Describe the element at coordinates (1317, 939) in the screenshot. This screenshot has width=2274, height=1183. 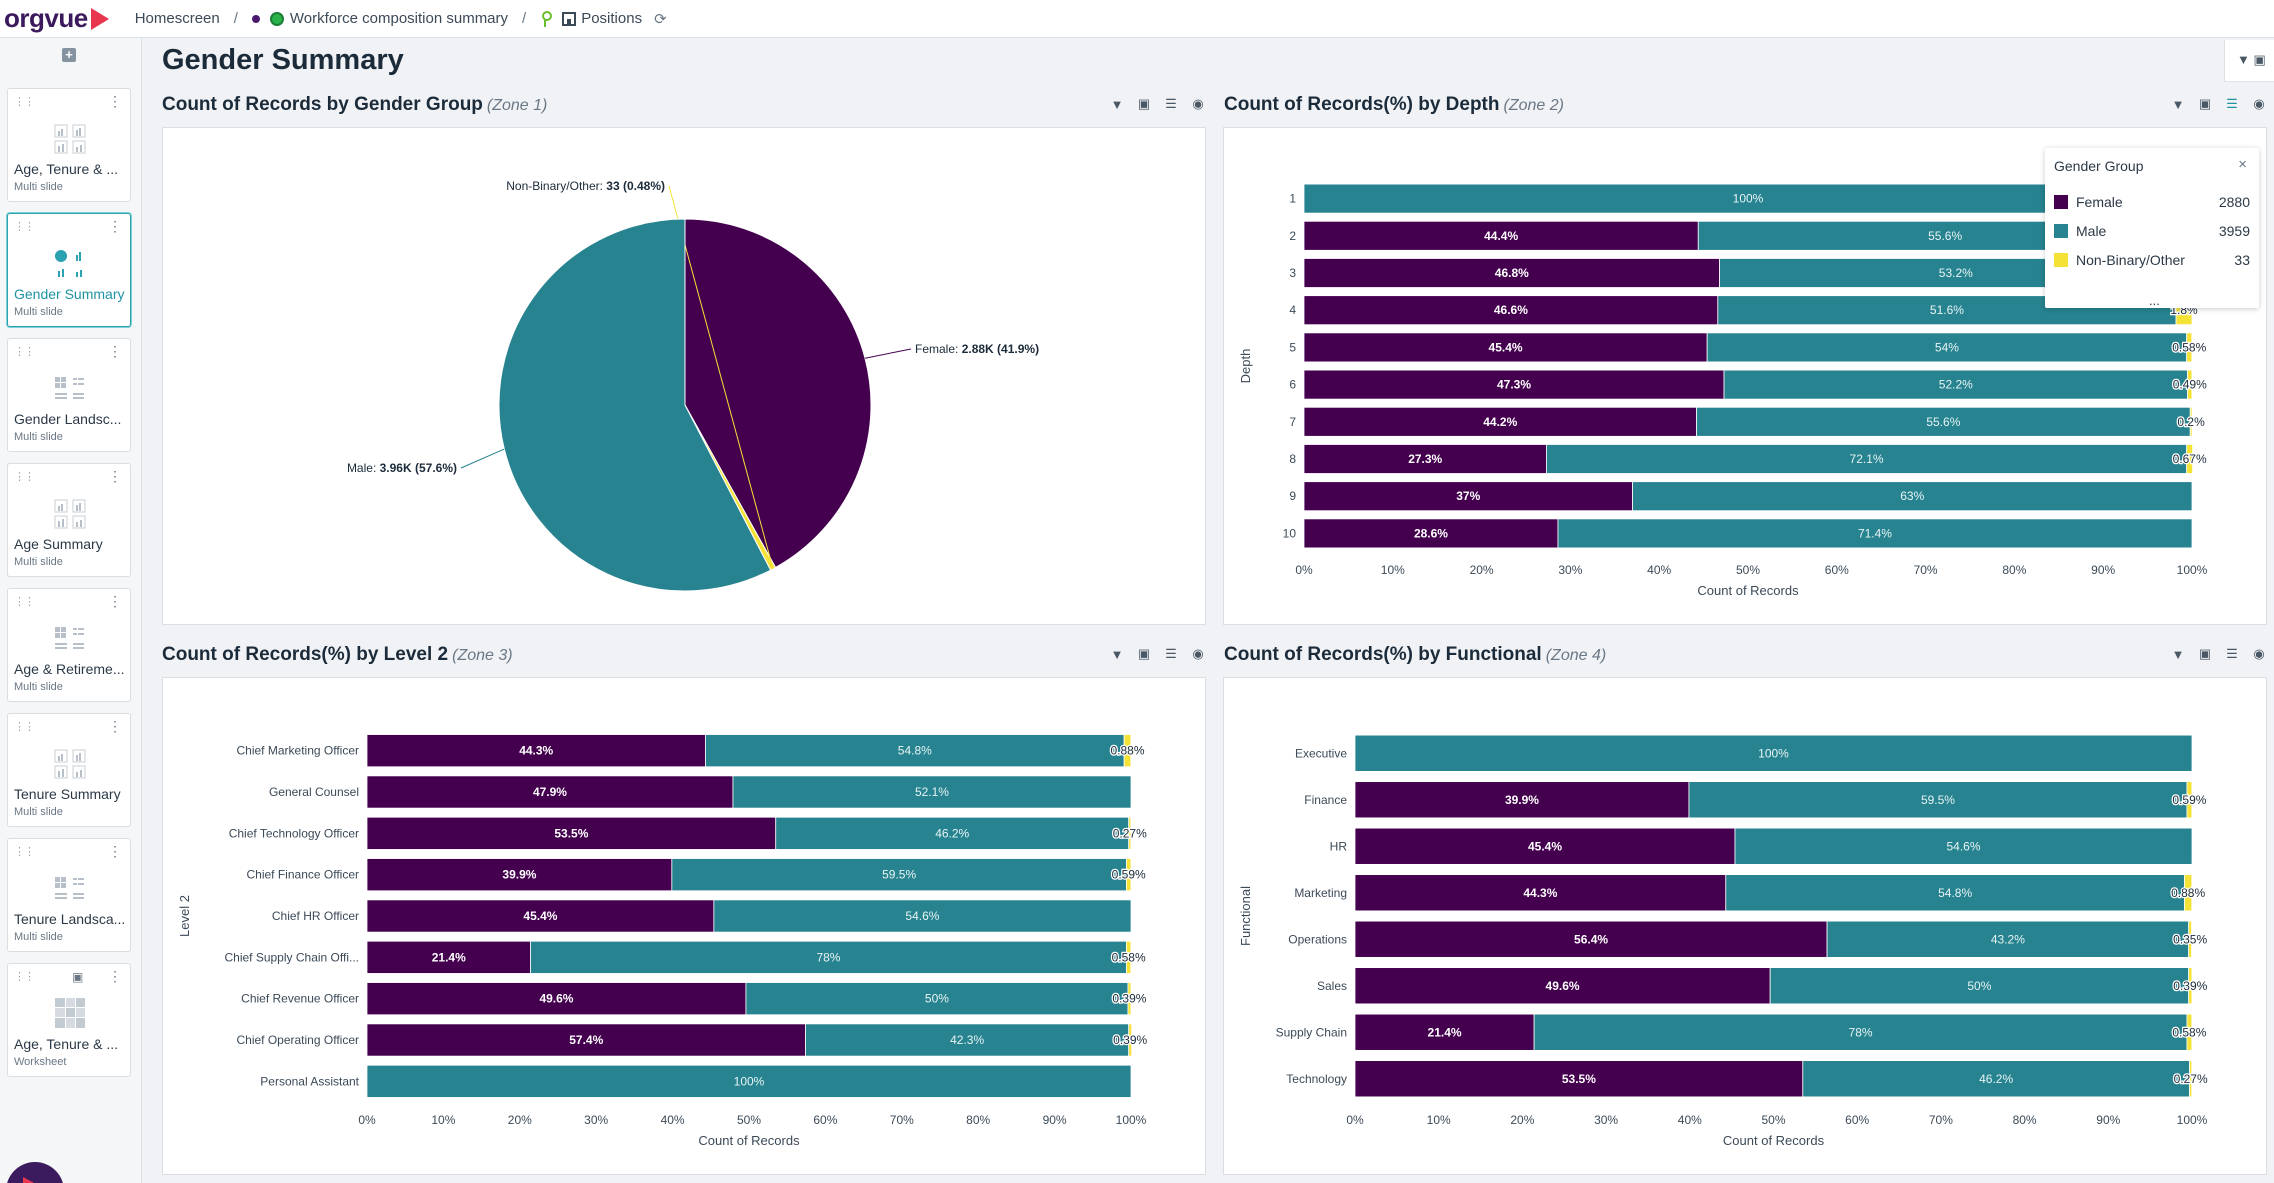
I see `y-category-label: Operations` at that location.